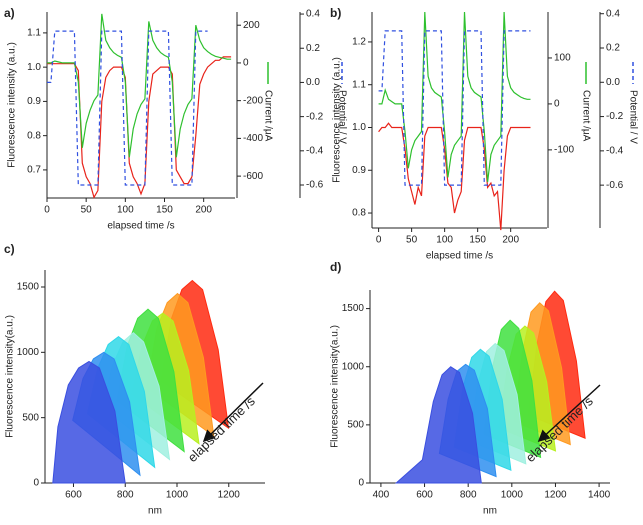 This screenshot has width=643, height=525. Describe the element at coordinates (335, 267) in the screenshot. I see `panel-label: d)` at that location.